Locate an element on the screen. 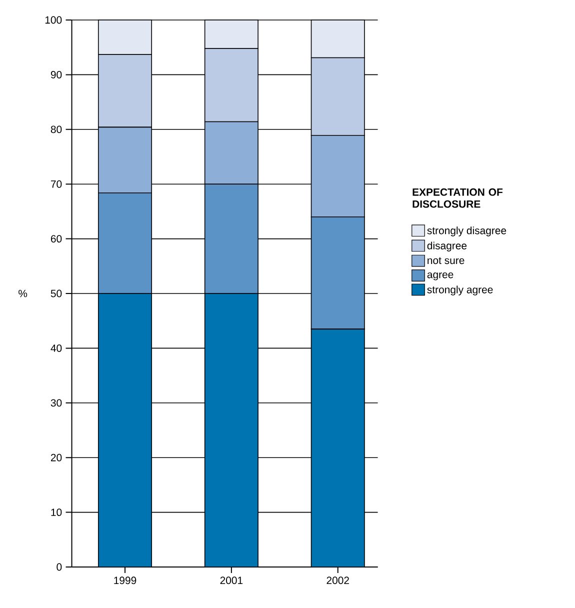 The image size is (575, 608). y-tick-label: 10 is located at coordinates (56, 512).